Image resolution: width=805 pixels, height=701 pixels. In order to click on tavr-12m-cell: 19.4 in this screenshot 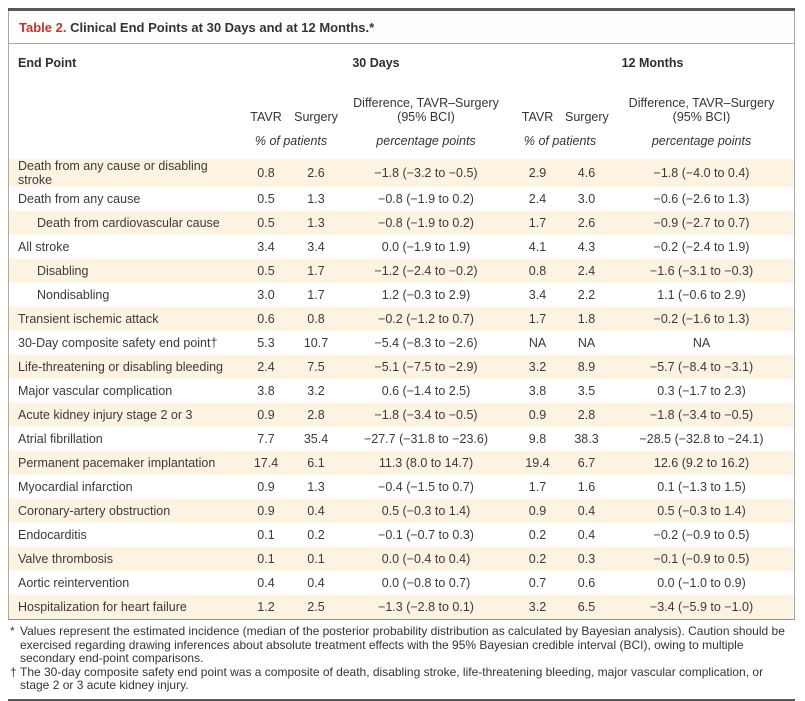, I will do `click(537, 463)`.